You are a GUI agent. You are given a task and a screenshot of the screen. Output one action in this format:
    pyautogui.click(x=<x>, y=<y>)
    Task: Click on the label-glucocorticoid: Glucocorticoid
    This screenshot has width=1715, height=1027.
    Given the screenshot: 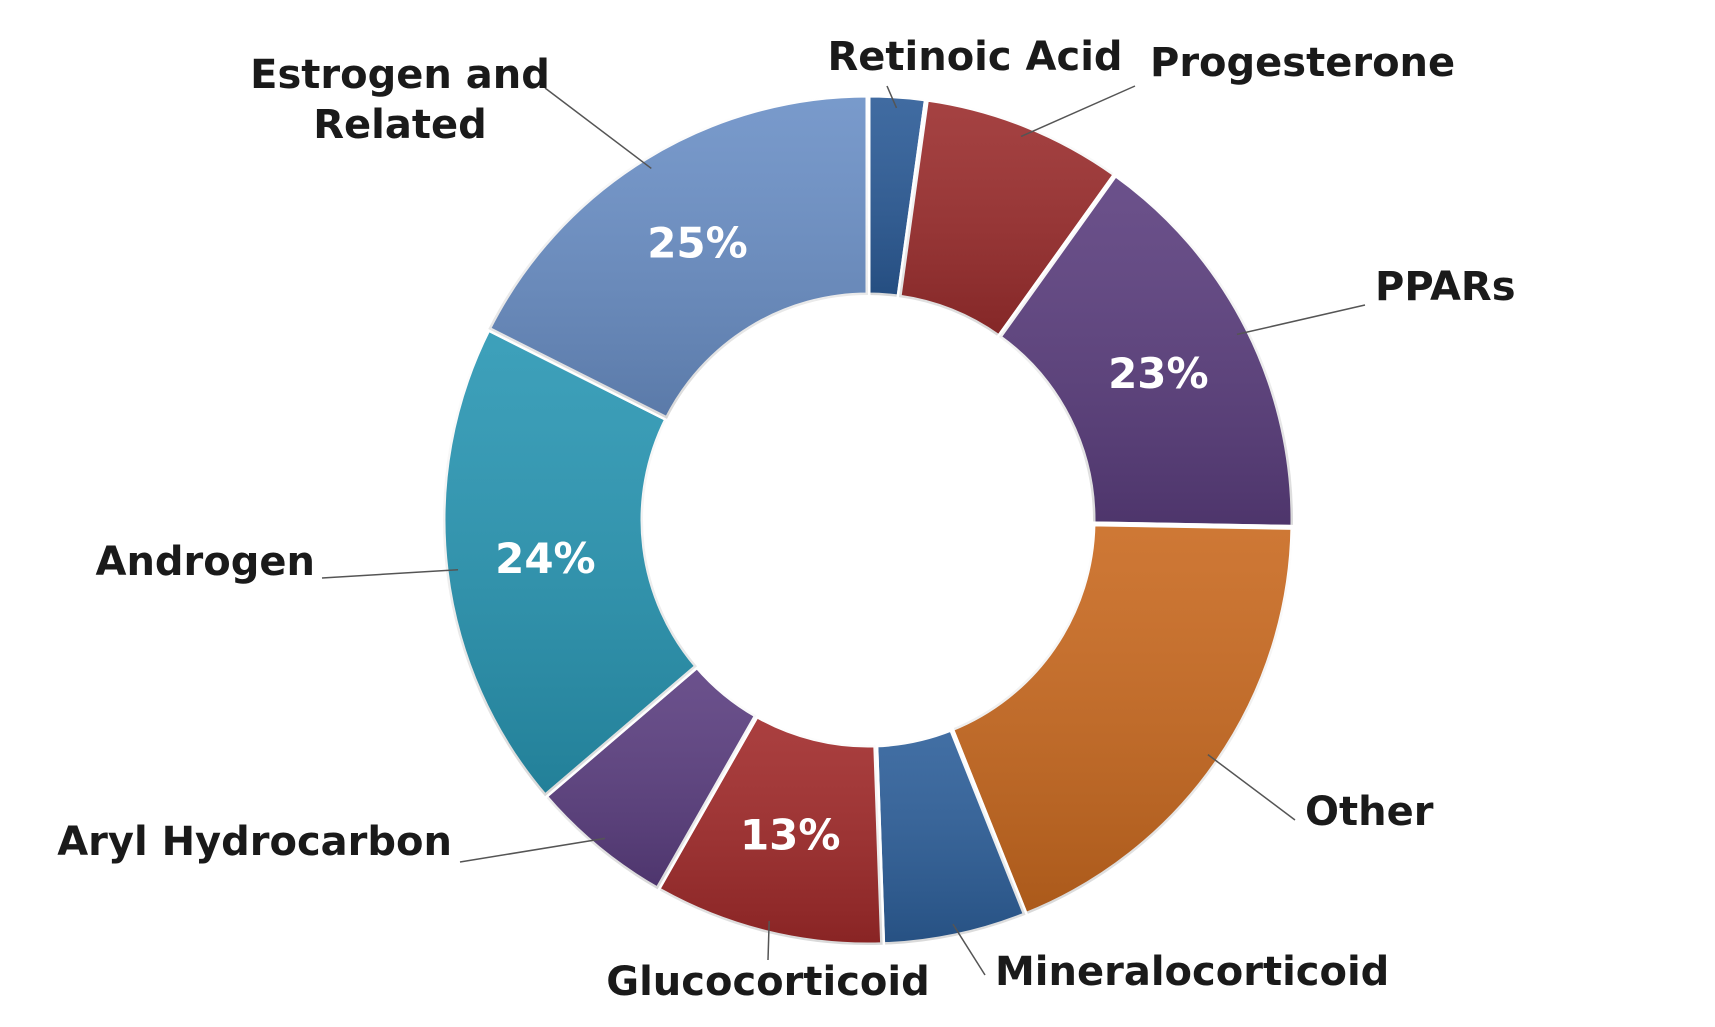 What is the action you would take?
    pyautogui.click(x=768, y=982)
    